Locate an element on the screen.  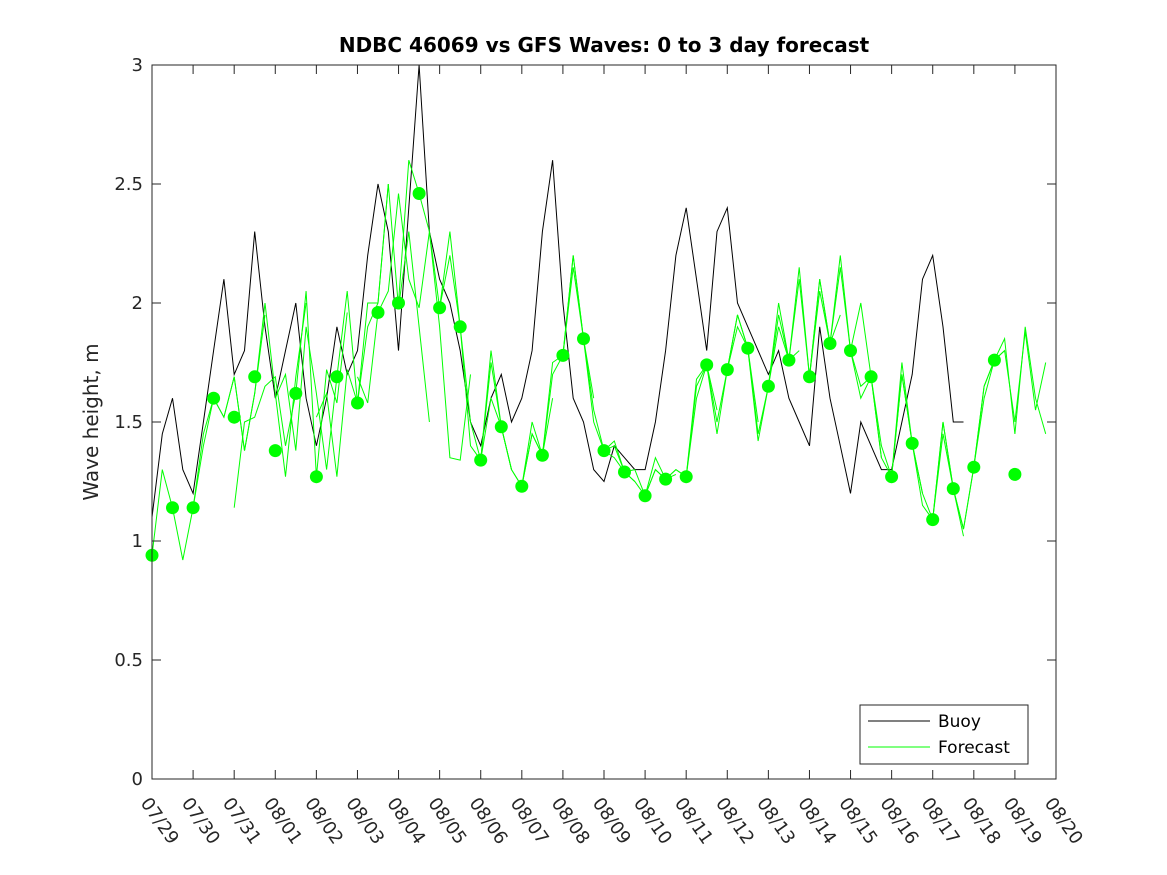
x-tick-label: 08/04 is located at coordinates (405, 821).